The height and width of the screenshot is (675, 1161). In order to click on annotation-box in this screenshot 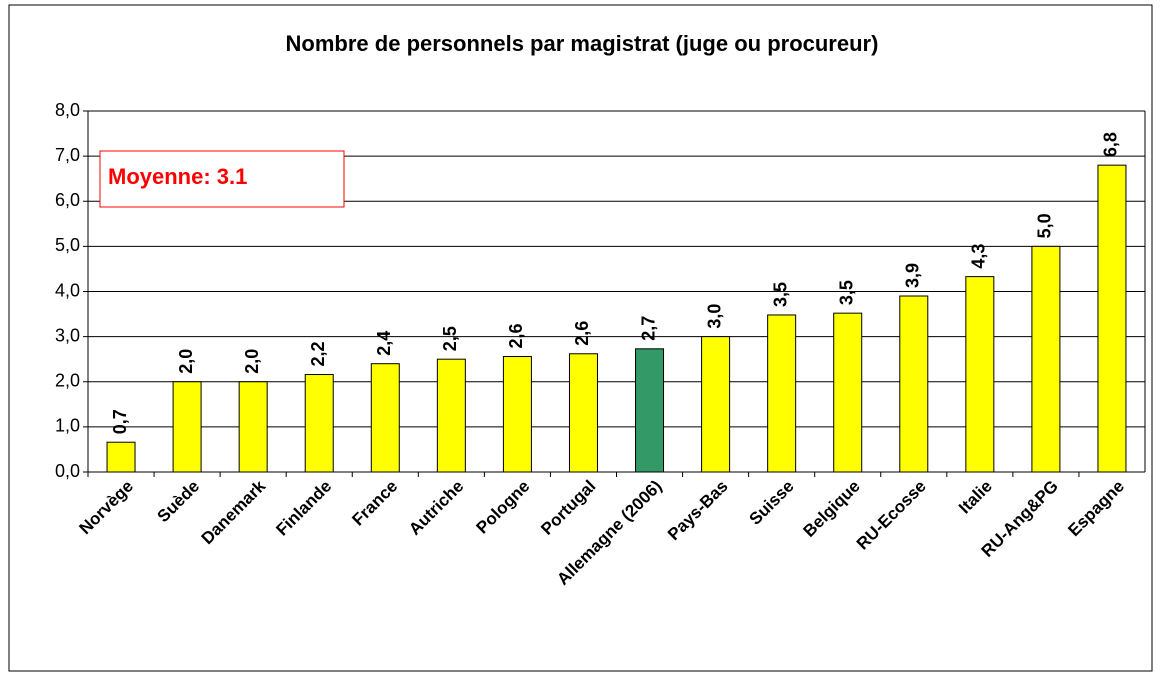, I will do `click(222, 179)`.